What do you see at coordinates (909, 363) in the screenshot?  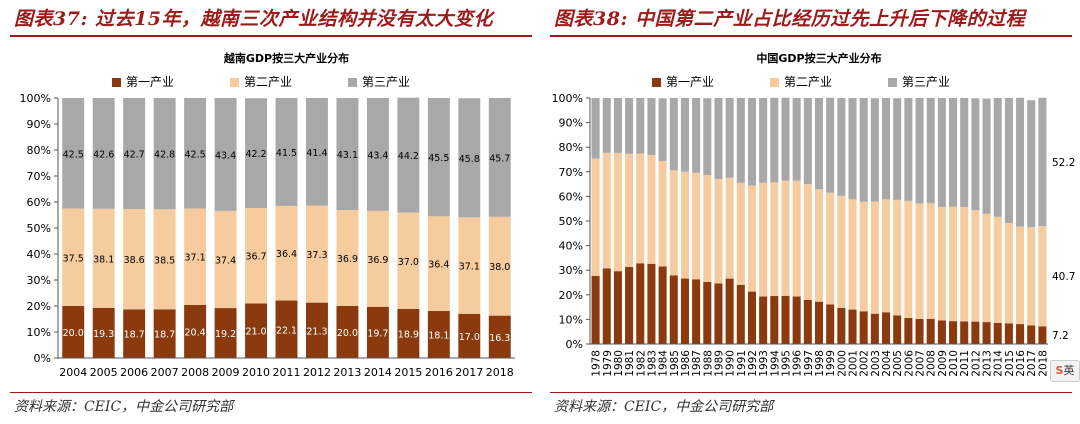 I see `x-tick-label: 2006` at bounding box center [909, 363].